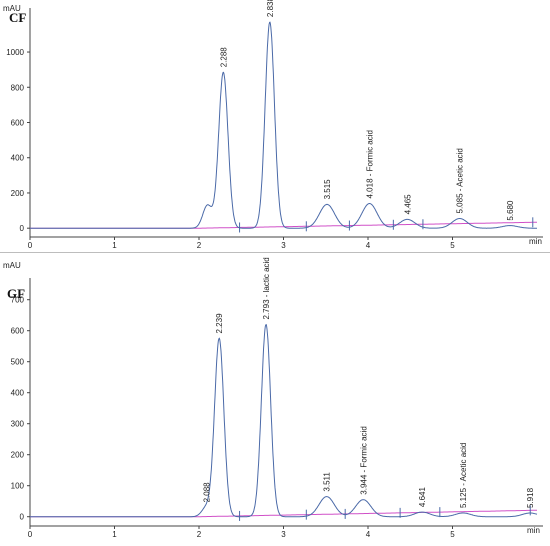 This screenshot has height=546, width=550. I want to click on peak-label: 5.918, so click(530, 497).